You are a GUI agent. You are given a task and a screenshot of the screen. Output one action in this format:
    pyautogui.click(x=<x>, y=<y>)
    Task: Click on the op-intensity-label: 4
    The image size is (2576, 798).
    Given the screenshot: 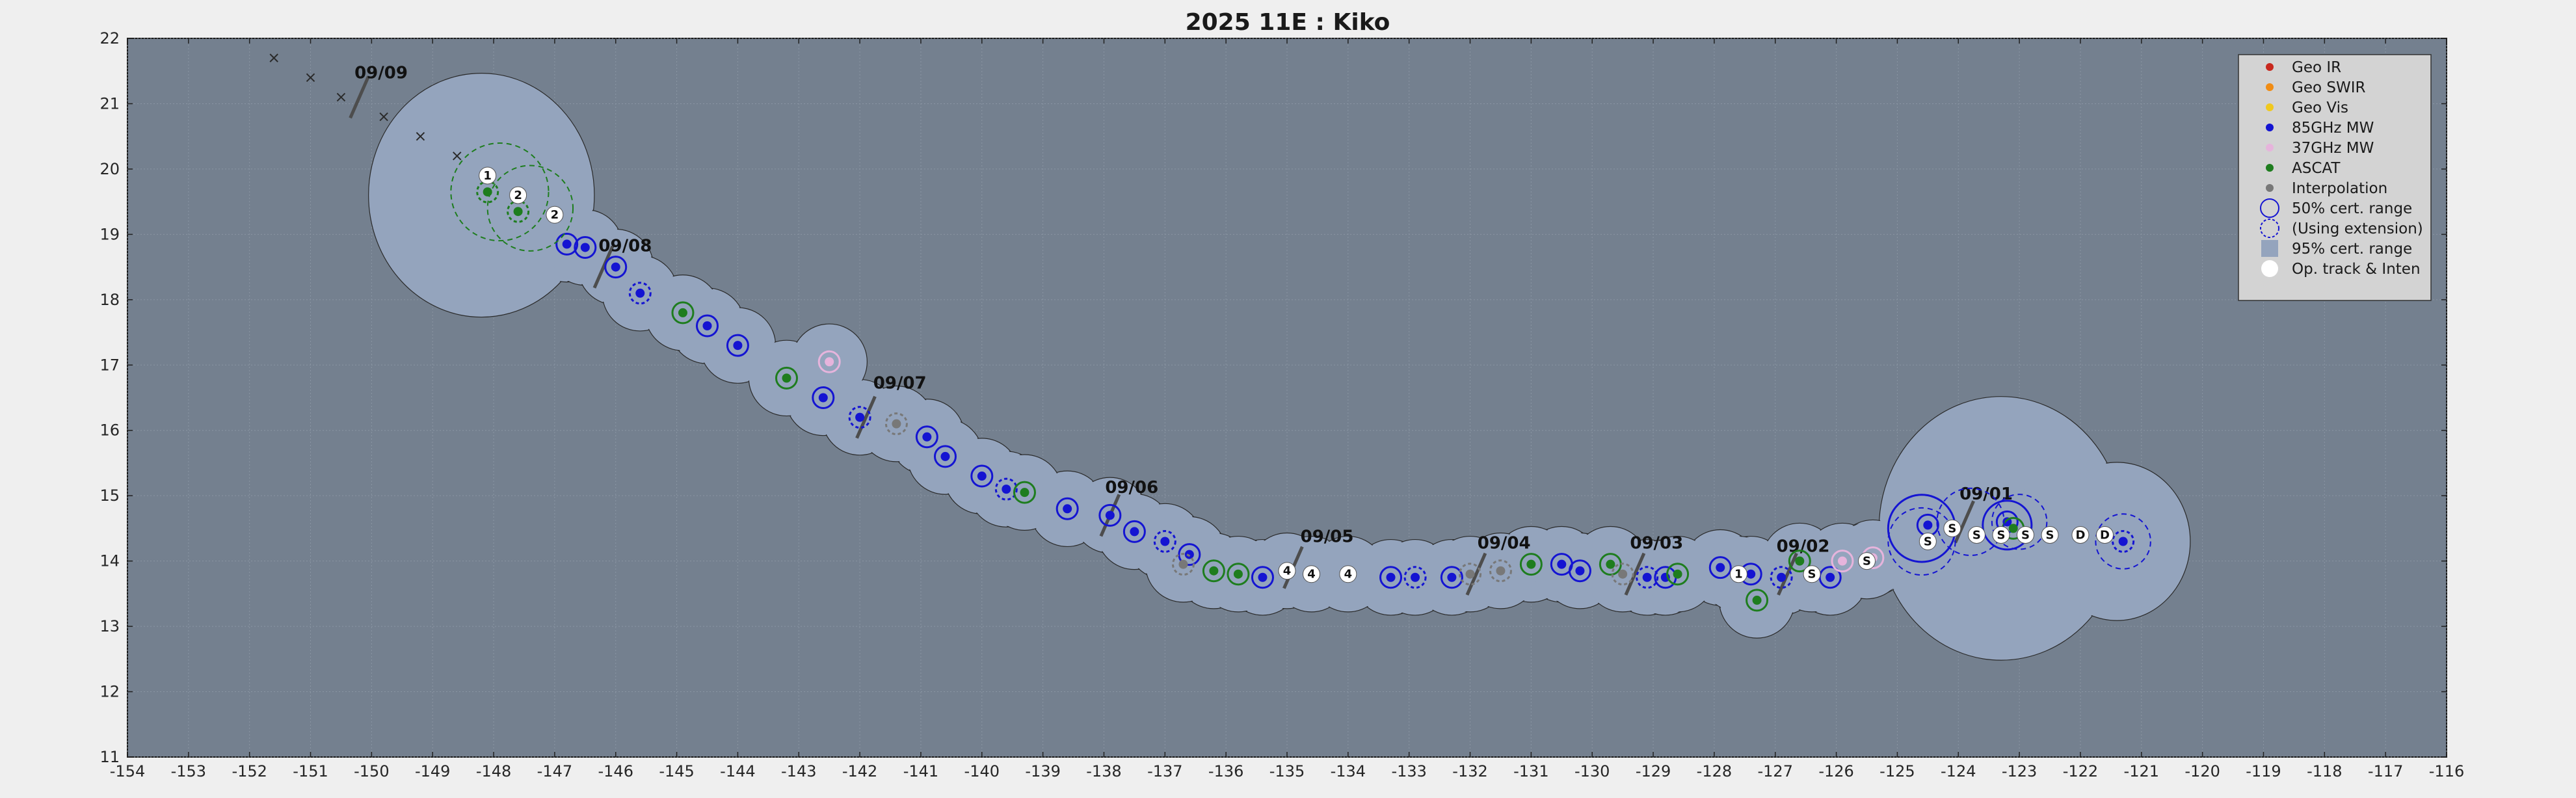 What is the action you would take?
    pyautogui.click(x=1287, y=571)
    